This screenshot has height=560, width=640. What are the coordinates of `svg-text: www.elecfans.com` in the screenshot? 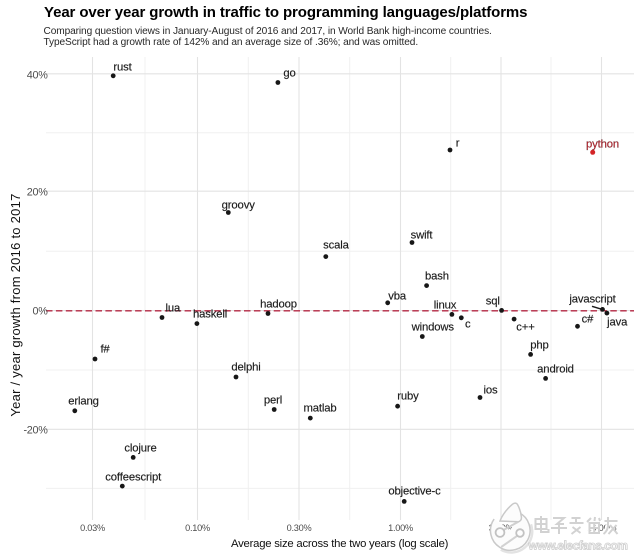 It's located at (578, 546).